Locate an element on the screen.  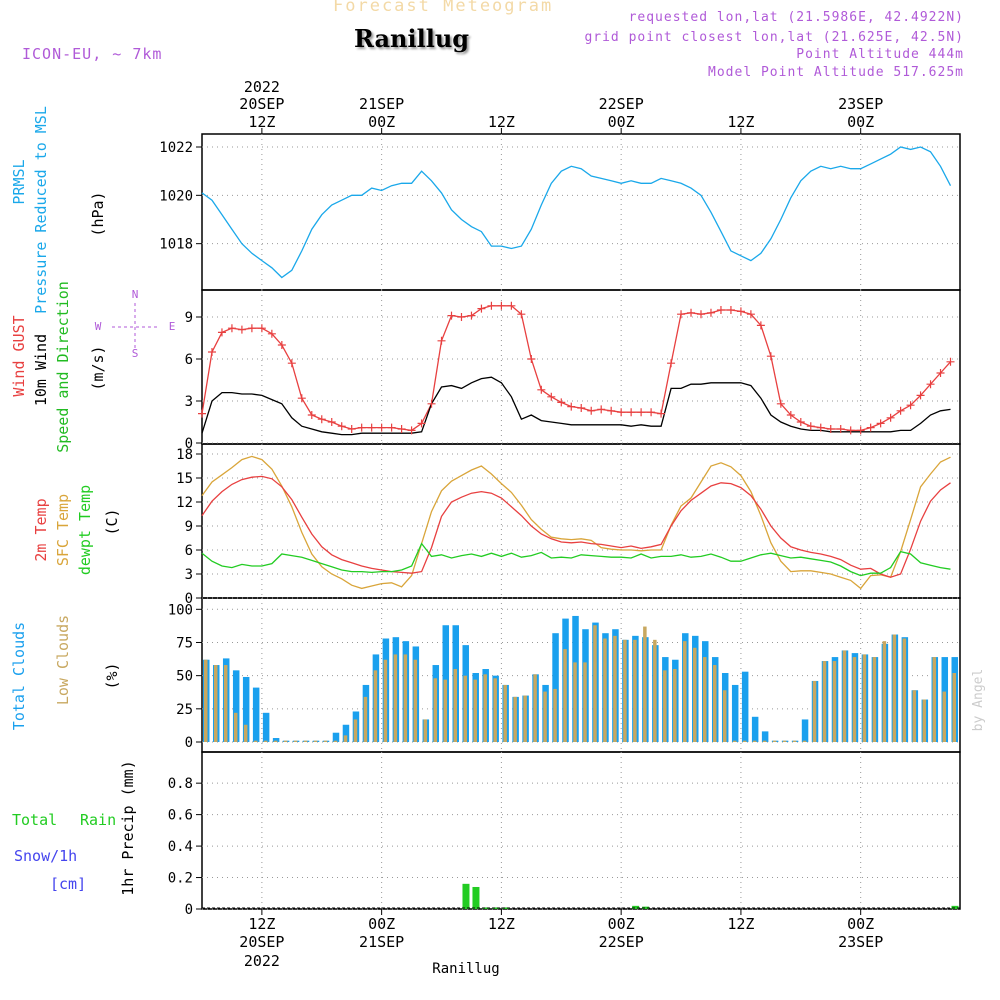
compass-w: W is located at coordinates (98, 326).